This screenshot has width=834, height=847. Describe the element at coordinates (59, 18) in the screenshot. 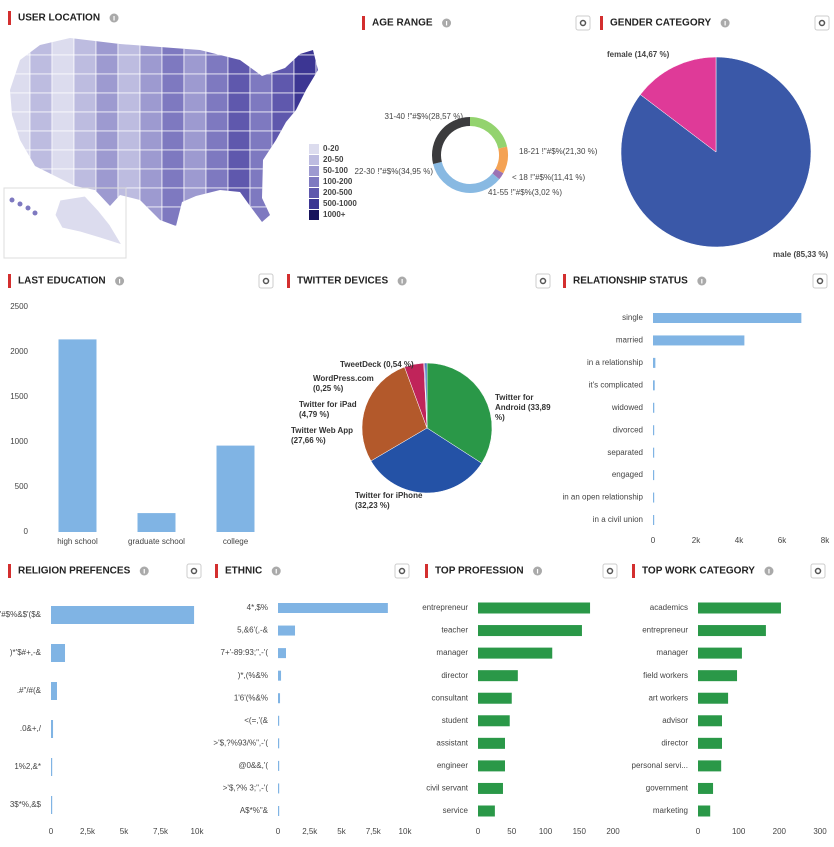

I see `chart-title: USER LOCATION` at that location.